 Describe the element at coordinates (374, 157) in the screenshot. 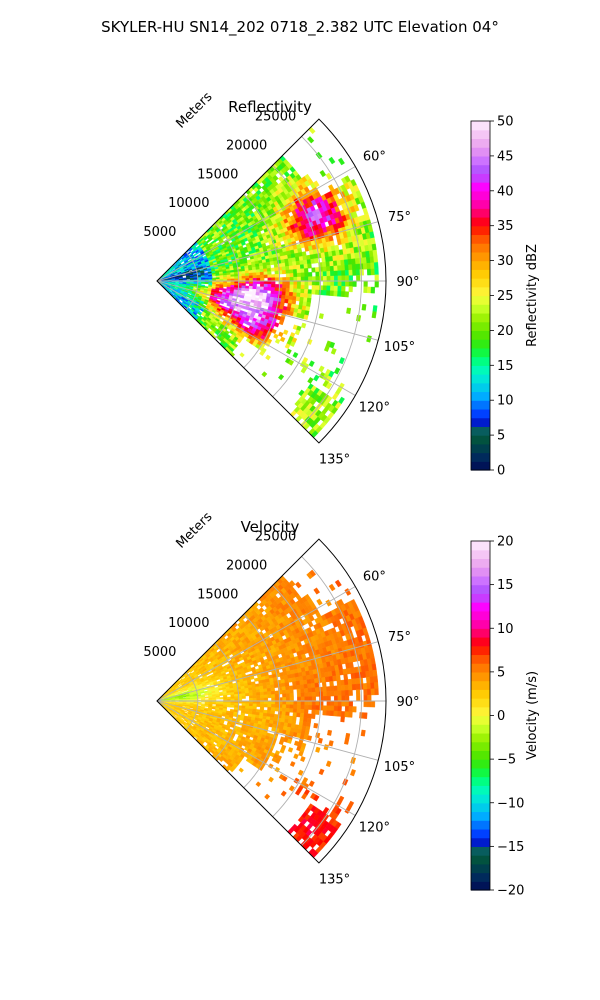

I see `angular-tick-label: 60°` at that location.